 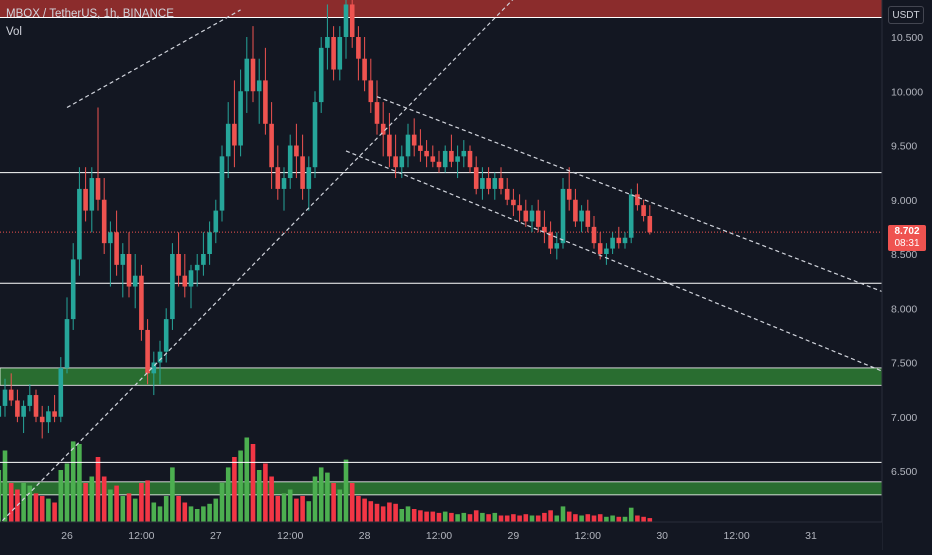 I want to click on y-tick-label: 7.500, so click(x=904, y=364).